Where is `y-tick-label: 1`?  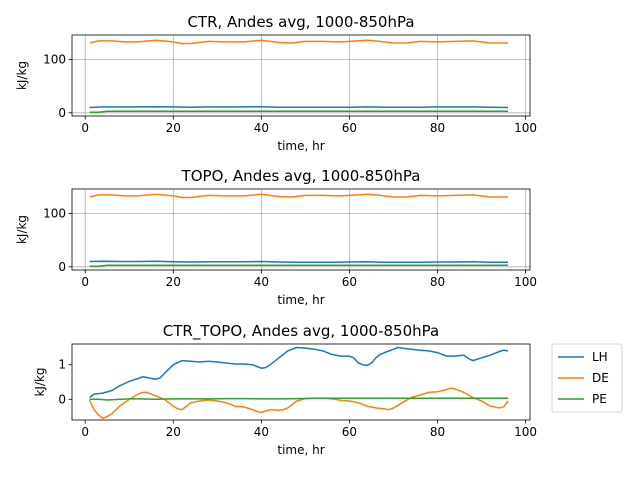 y-tick-label: 1 is located at coordinates (62, 365).